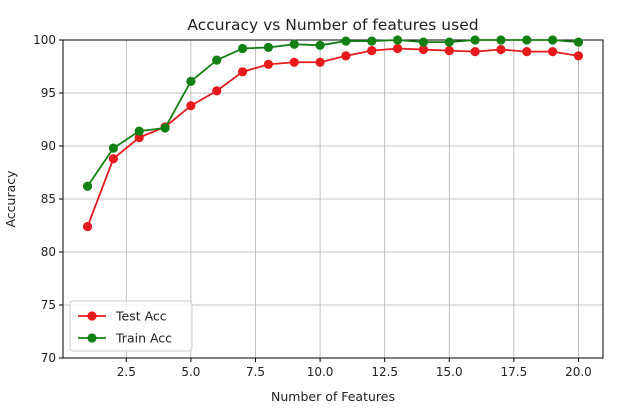 This screenshot has height=408, width=626. Describe the element at coordinates (48, 146) in the screenshot. I see `y-tick-label: 90` at that location.